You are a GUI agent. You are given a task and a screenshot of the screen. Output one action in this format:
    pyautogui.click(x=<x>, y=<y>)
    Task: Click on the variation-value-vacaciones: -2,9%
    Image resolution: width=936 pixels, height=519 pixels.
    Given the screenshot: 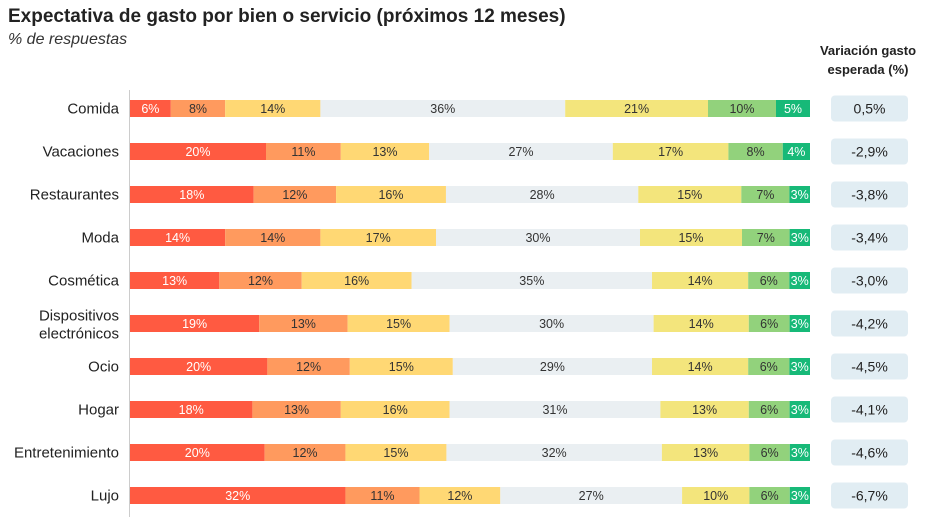 What is the action you would take?
    pyautogui.click(x=869, y=152)
    